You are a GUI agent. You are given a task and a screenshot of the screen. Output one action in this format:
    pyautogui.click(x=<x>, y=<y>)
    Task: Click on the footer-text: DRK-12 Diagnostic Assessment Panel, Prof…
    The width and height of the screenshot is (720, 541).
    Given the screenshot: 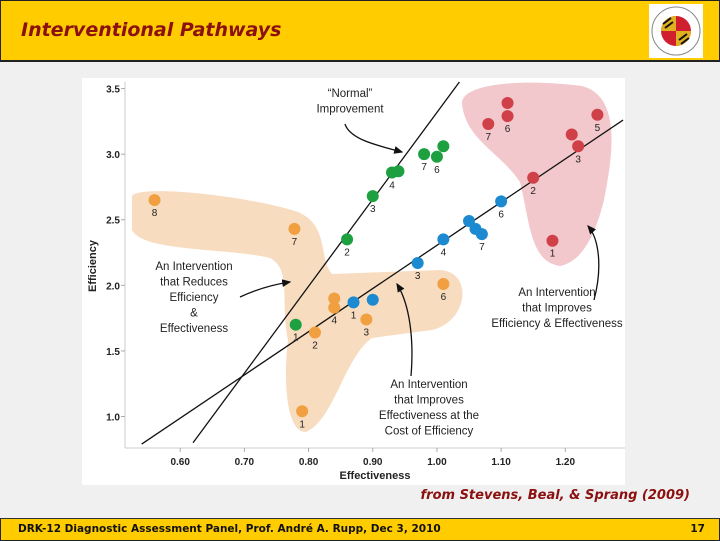 What is the action you would take?
    pyautogui.click(x=229, y=529)
    